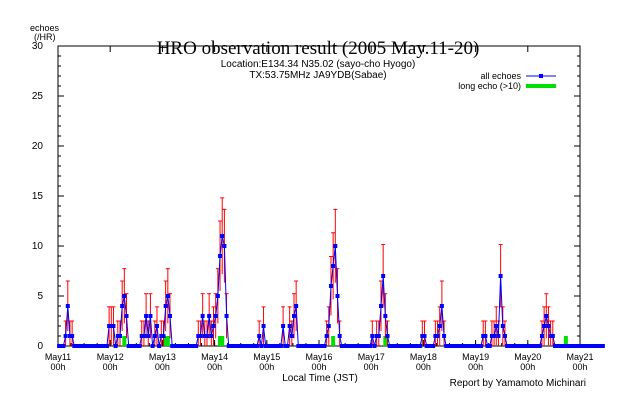  I want to click on long-echo-bar, so click(165, 341).